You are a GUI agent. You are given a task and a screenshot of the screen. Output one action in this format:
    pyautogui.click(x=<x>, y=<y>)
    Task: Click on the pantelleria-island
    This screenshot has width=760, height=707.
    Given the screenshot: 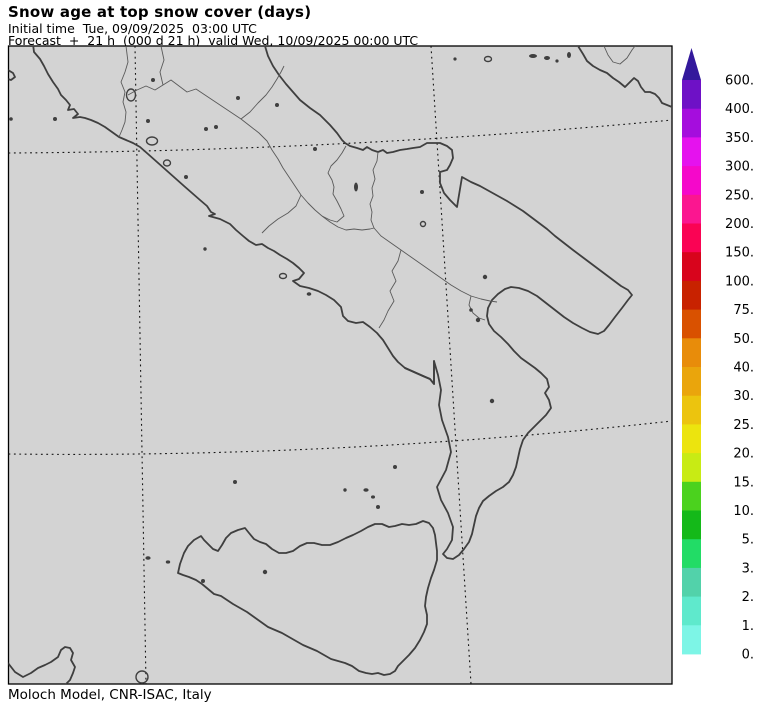 What is the action you would take?
    pyautogui.click(x=142, y=677)
    